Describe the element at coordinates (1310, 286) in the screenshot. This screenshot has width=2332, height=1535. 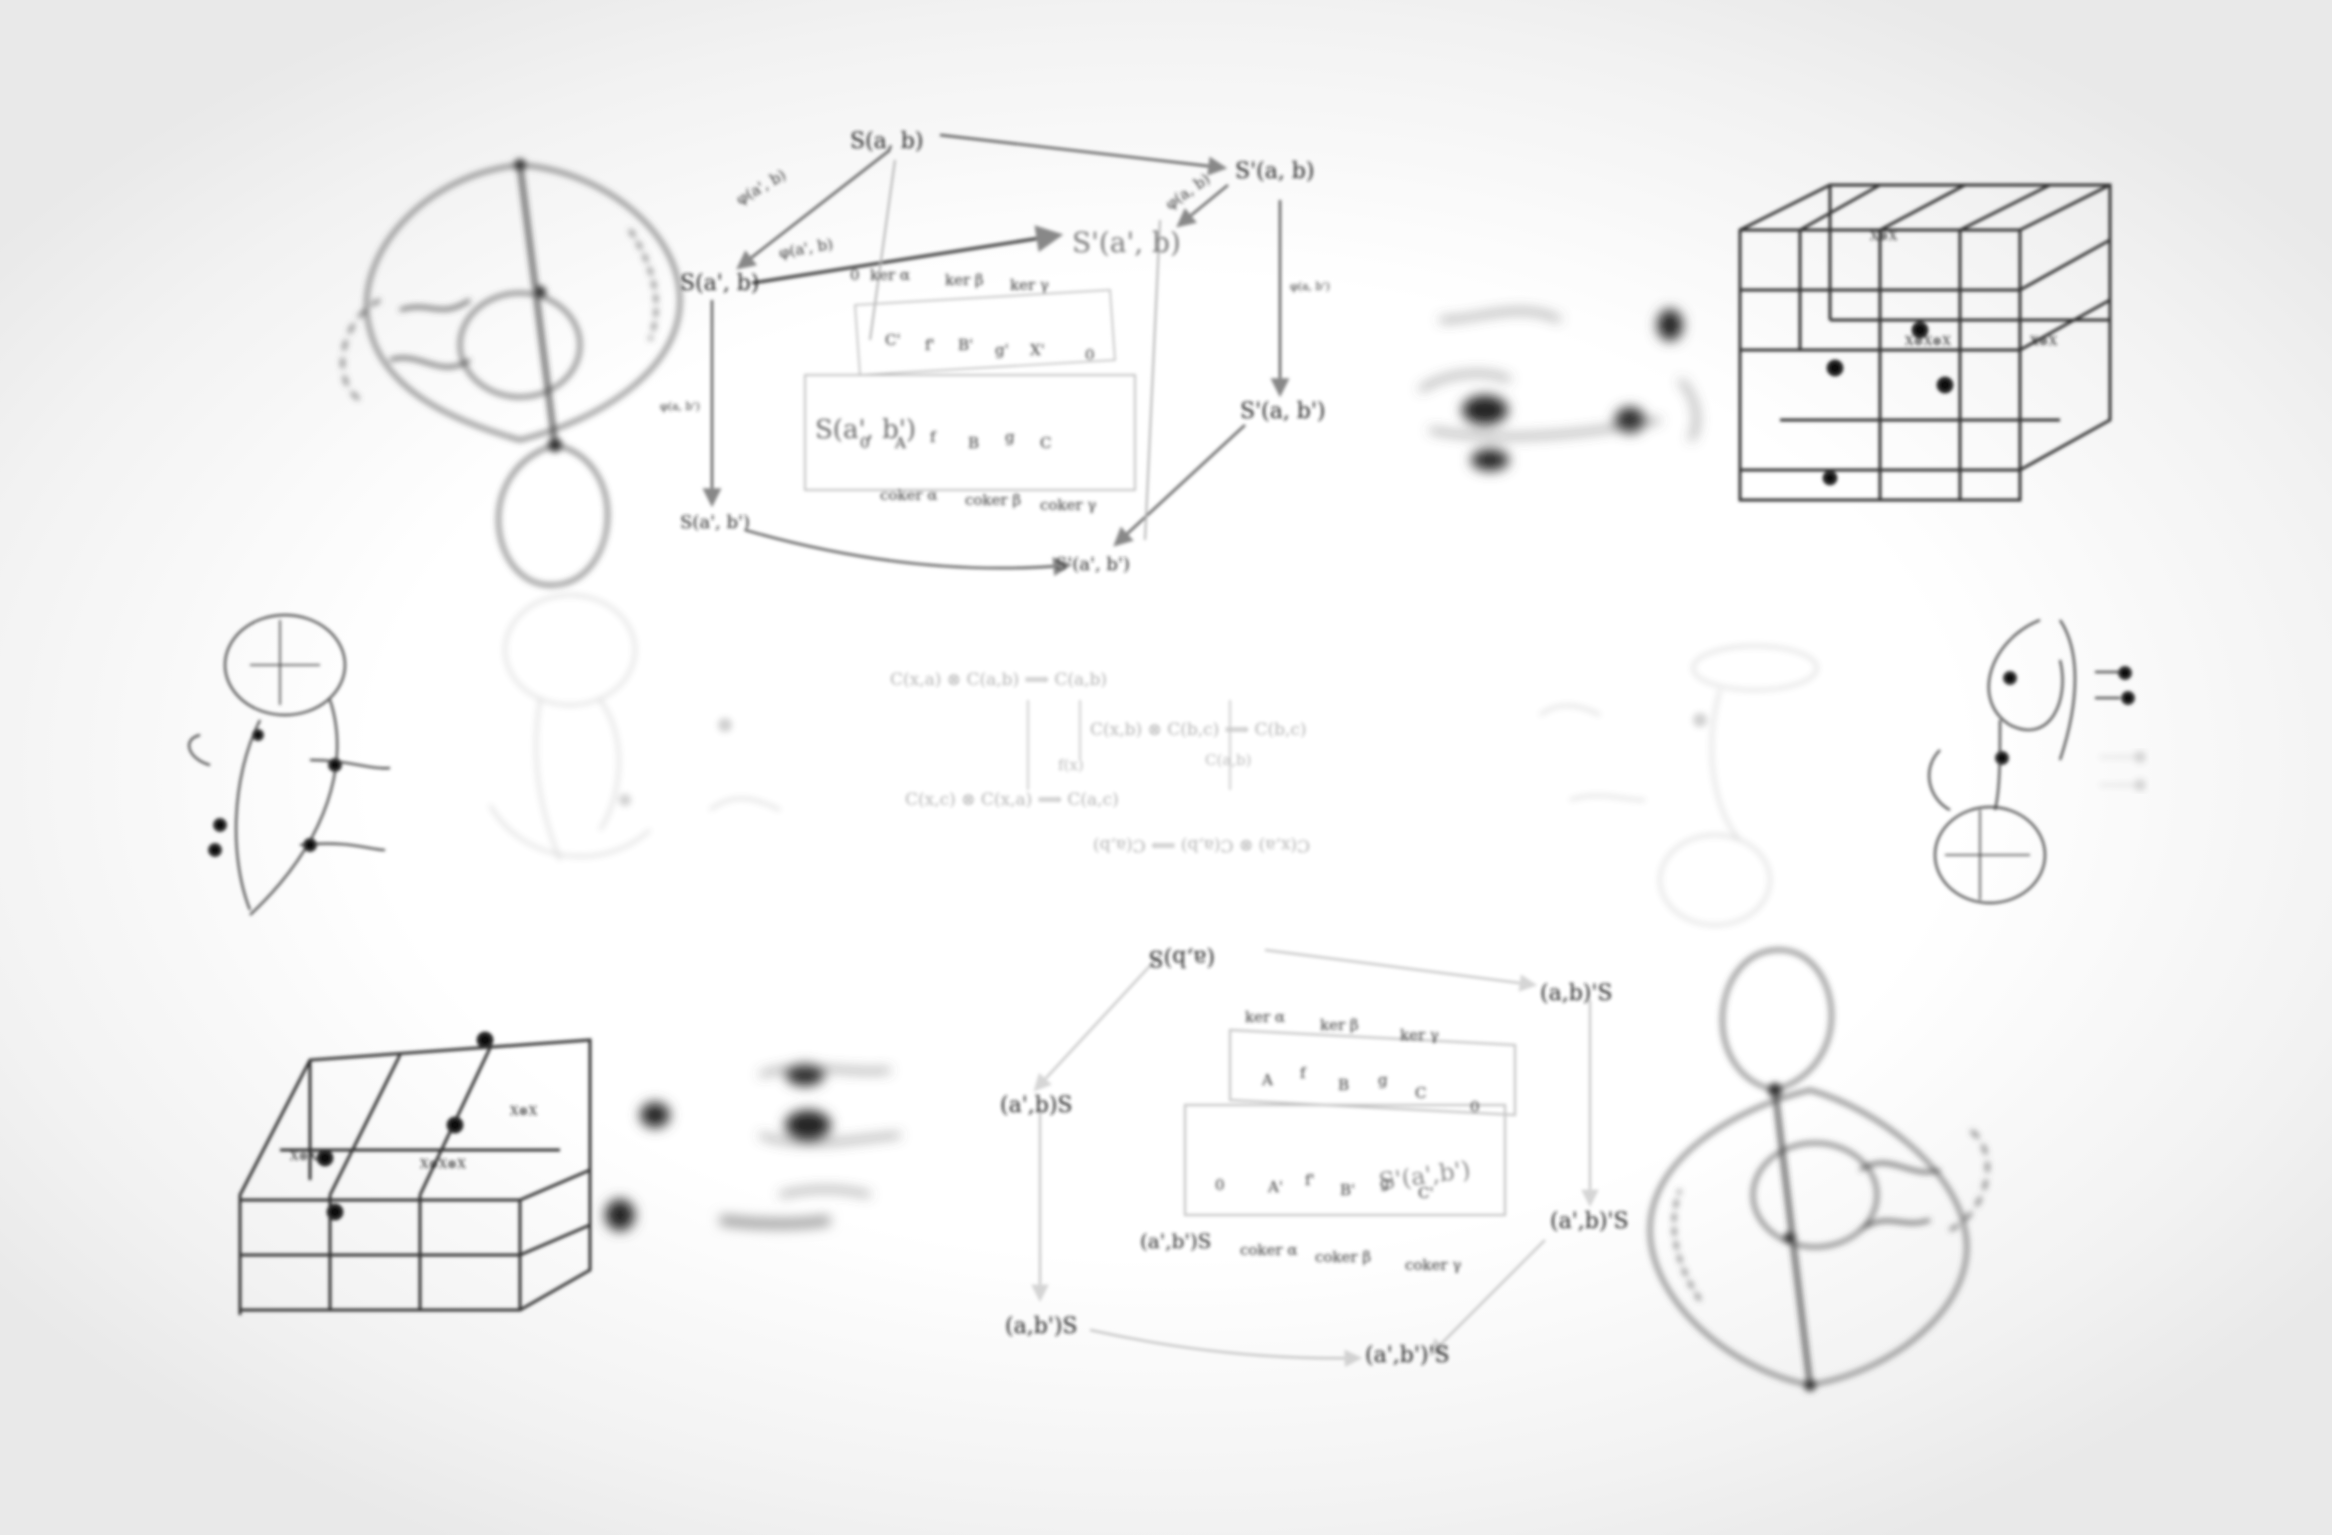
I see `edge-phi-ab-side: φ(a, b')` at that location.